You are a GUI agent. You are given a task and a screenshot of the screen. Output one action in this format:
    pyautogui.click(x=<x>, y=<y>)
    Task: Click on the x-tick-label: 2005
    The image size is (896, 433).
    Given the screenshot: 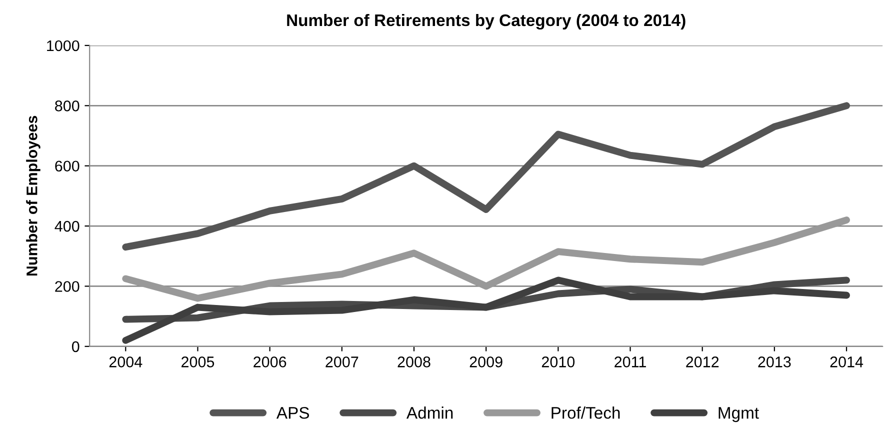 What is the action you would take?
    pyautogui.click(x=198, y=362)
    